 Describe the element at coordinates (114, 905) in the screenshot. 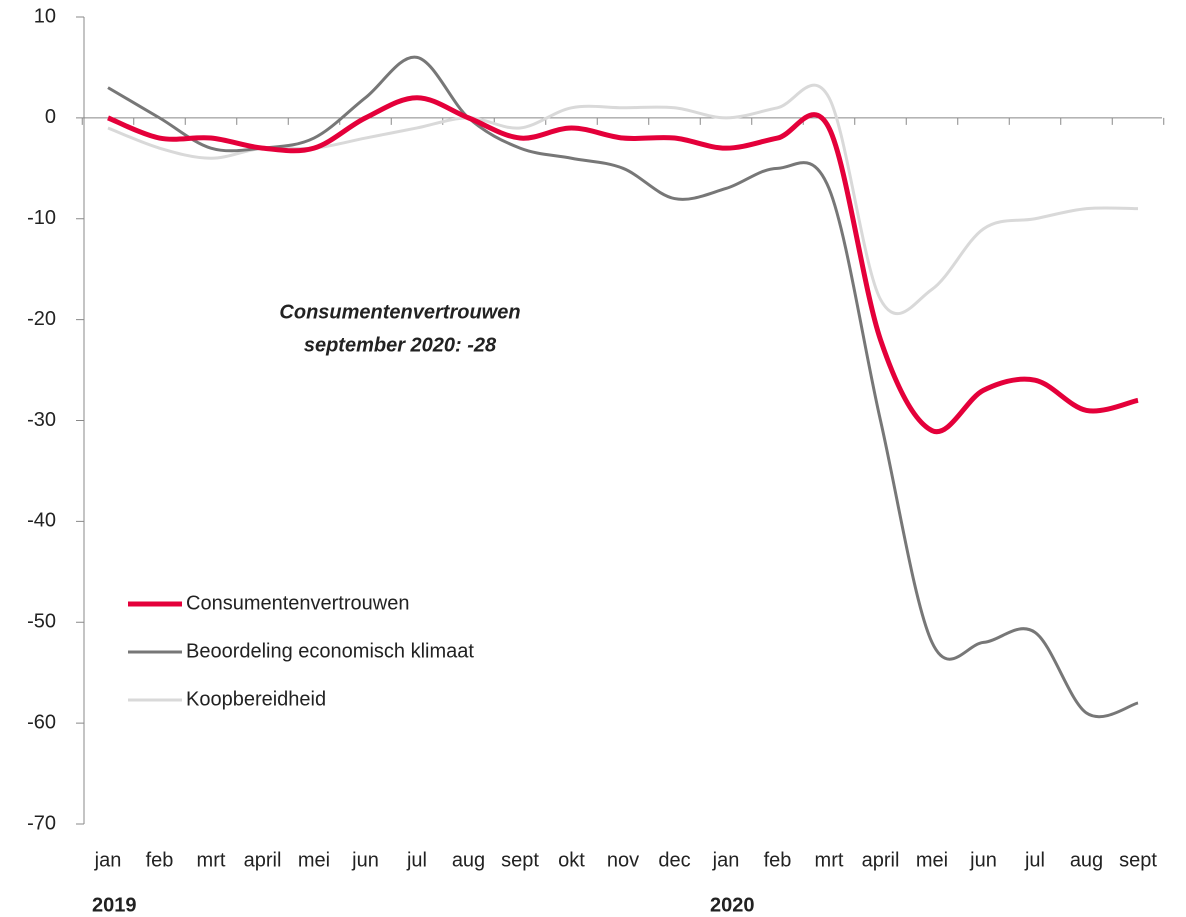

I see `year-label: 2019` at that location.